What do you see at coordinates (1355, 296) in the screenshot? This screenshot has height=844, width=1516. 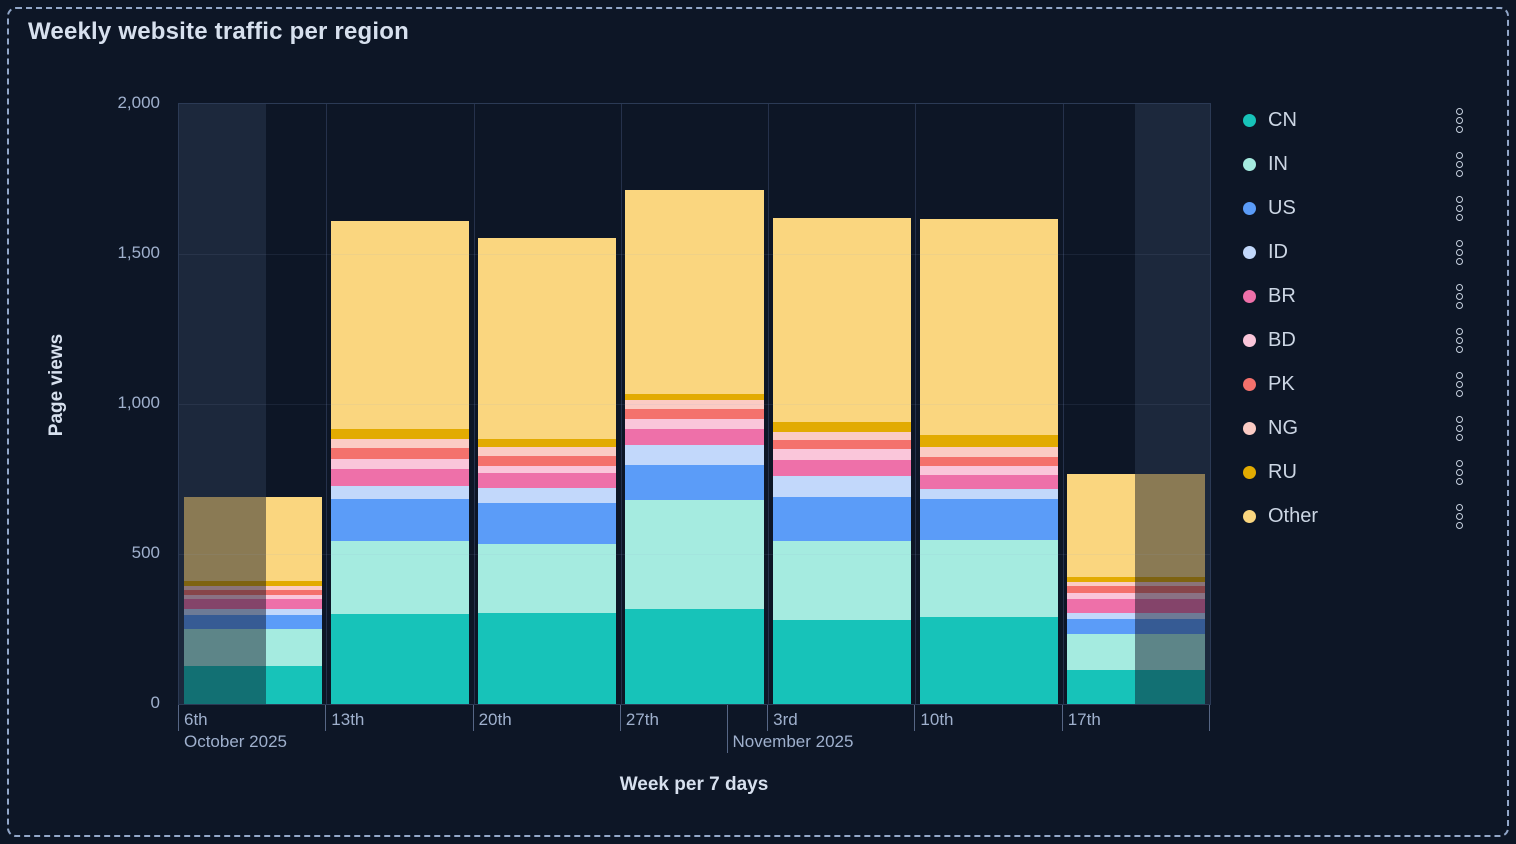 I see `legend-item-br: BR` at bounding box center [1355, 296].